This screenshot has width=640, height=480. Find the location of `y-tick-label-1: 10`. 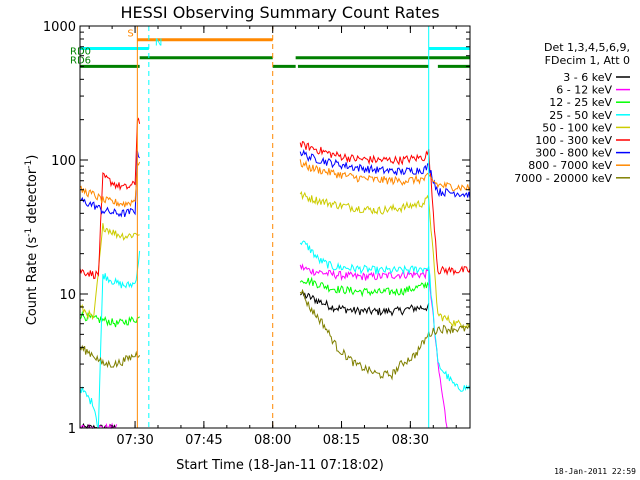

y-tick-label-1: 10 is located at coordinates (67, 295).